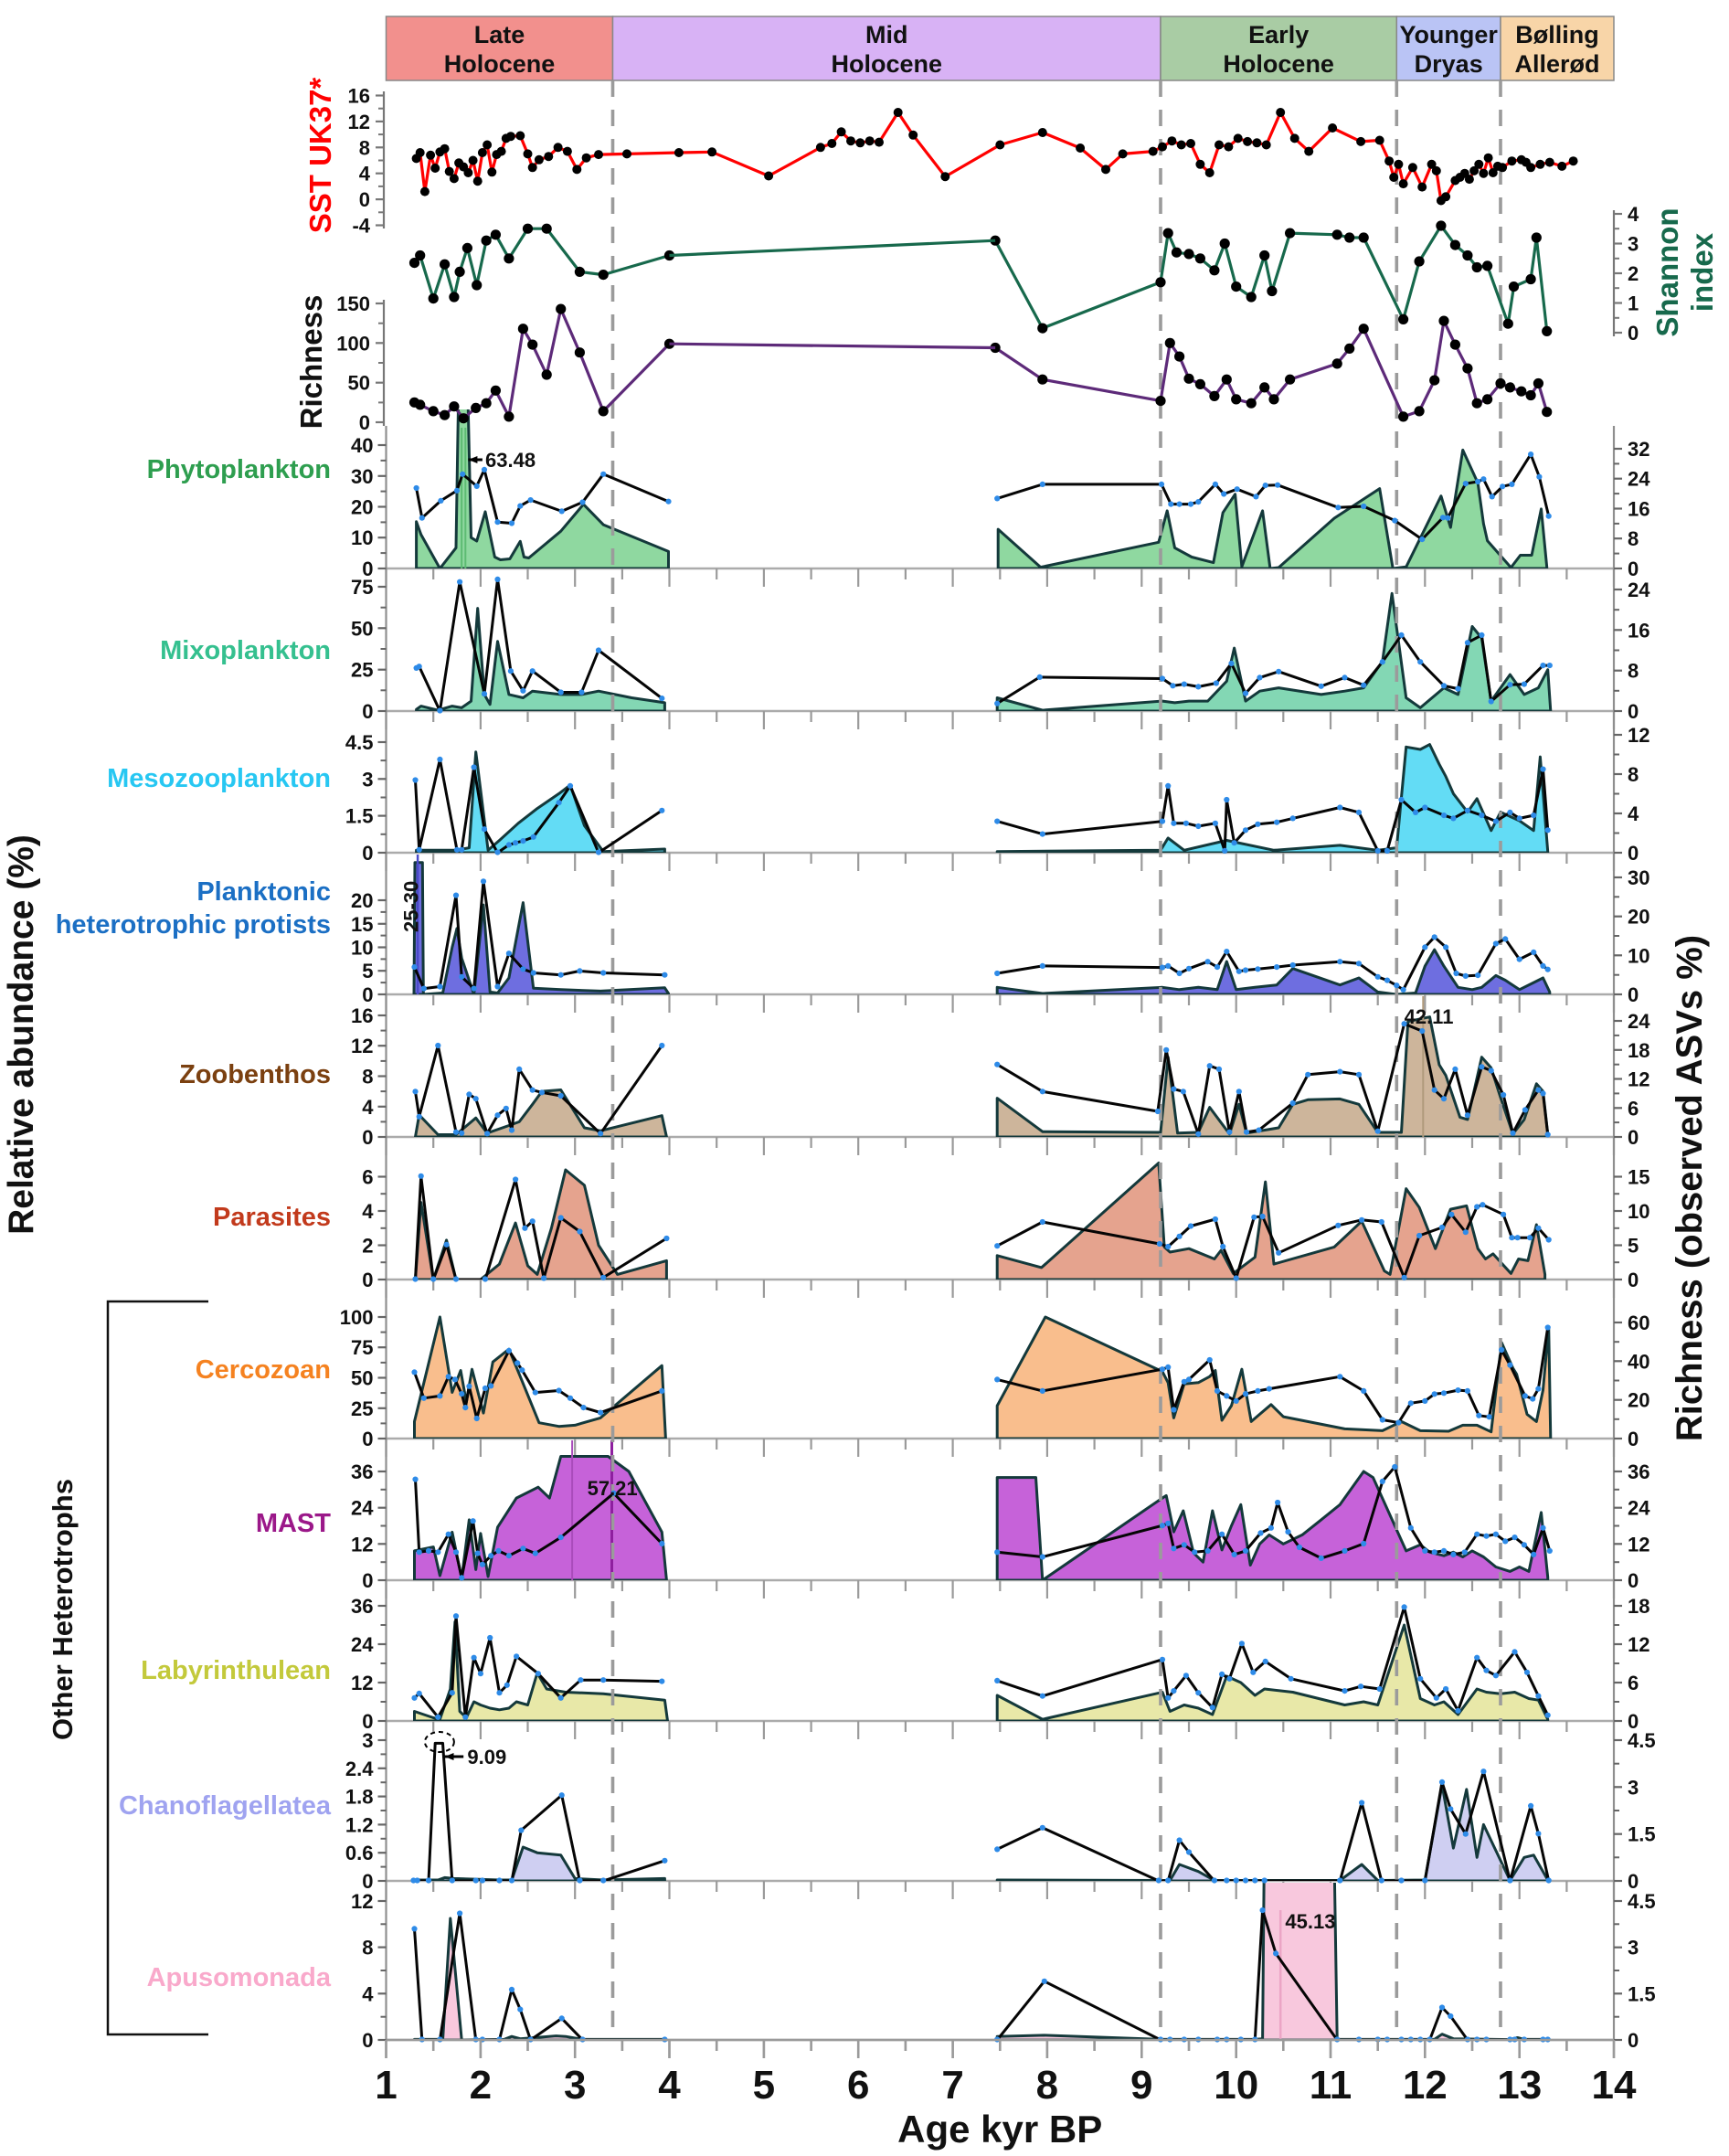 The width and height of the screenshot is (1729, 2156). Describe the element at coordinates (236, 1670) in the screenshot. I see `svg-text: Labyrinthulean` at that location.